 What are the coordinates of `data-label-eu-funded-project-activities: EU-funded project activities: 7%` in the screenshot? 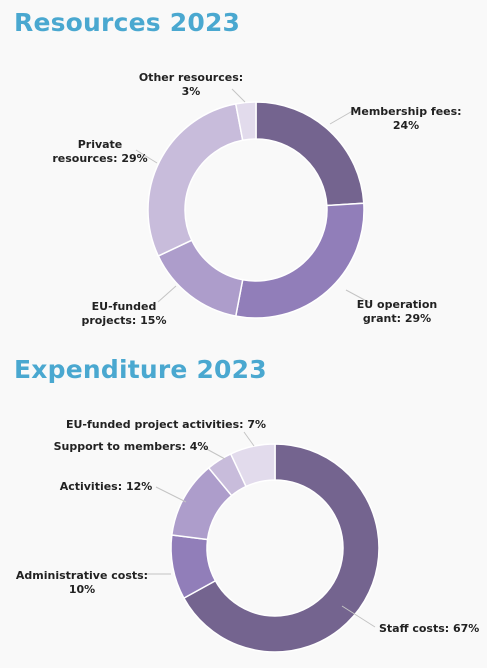 It's located at (166, 424).